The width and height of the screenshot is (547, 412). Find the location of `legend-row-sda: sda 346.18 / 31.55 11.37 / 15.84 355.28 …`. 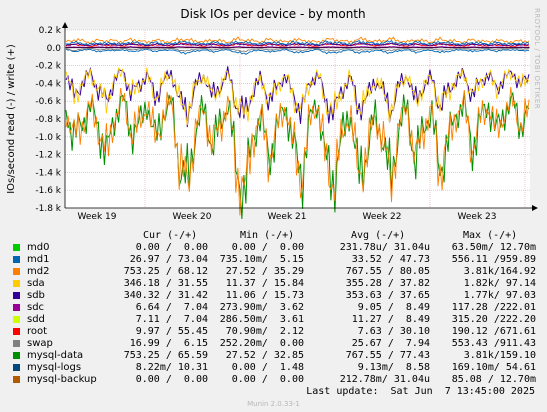

legend-row-sda: sda 346.18 / 31.55 11.37 / 15.84 355.28 … is located at coordinates (273, 284).